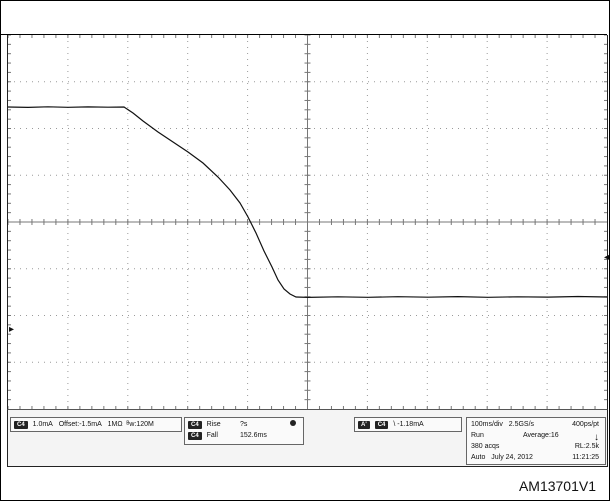  What do you see at coordinates (607, 257) in the screenshot?
I see `trigger-level-marker-icon: ◂` at bounding box center [607, 257].